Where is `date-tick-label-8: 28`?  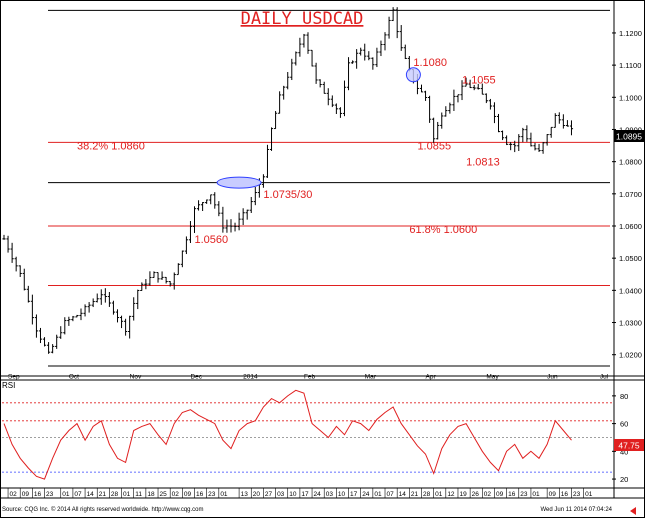 date-tick-label-8: 28 is located at coordinates (115, 494).